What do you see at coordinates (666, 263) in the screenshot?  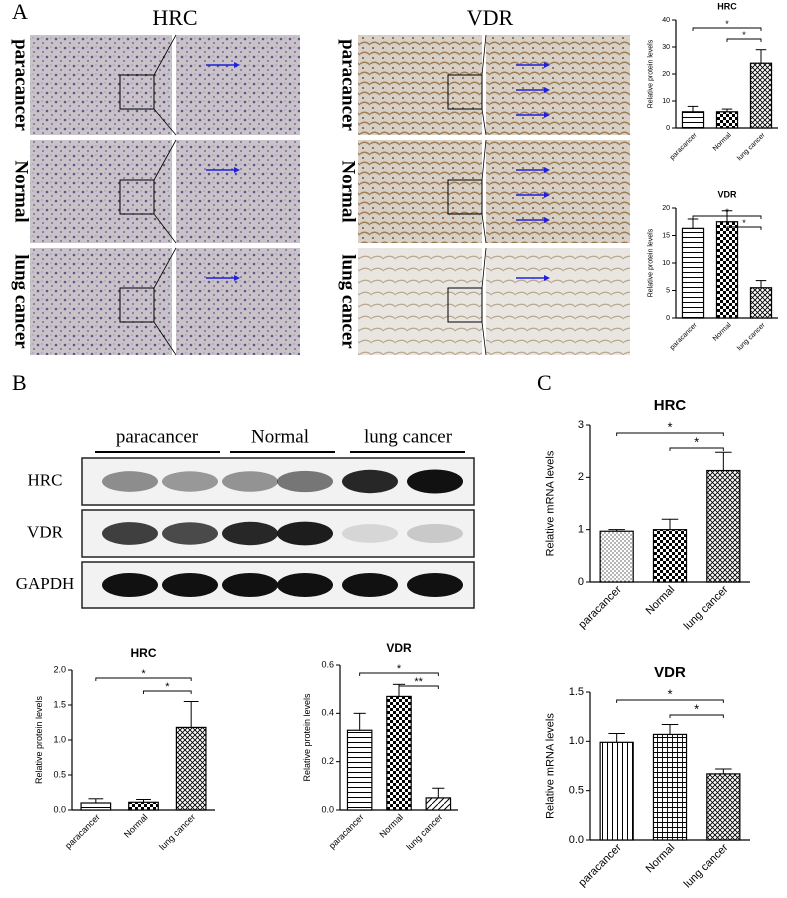 I see `y-tick-label: 10` at bounding box center [666, 263].